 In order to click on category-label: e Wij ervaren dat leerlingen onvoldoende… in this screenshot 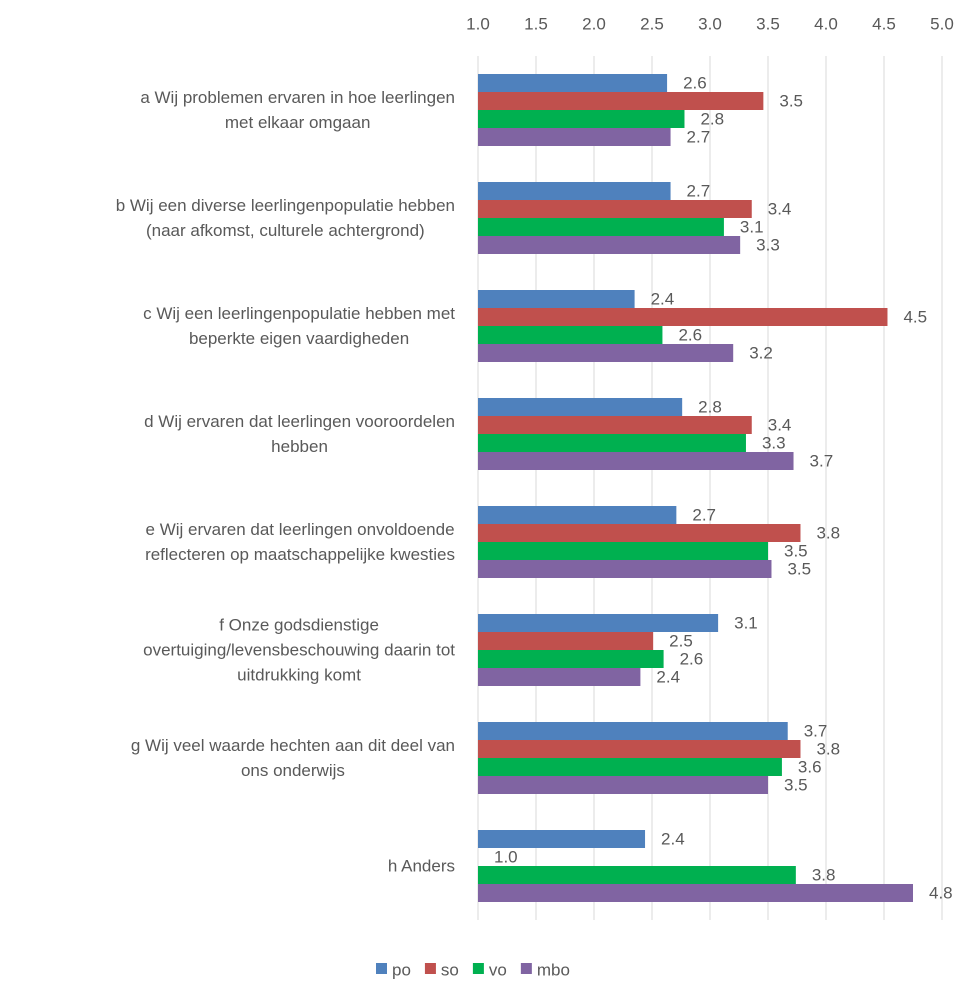, I will do `click(300, 542)`.